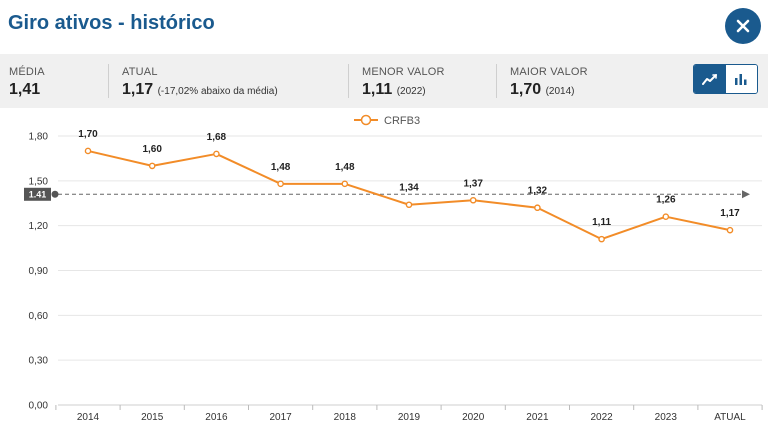 Image resolution: width=768 pixels, height=448 pixels. Describe the element at coordinates (39, 137) in the screenshot. I see `y-tick-label: 1,80` at that location.